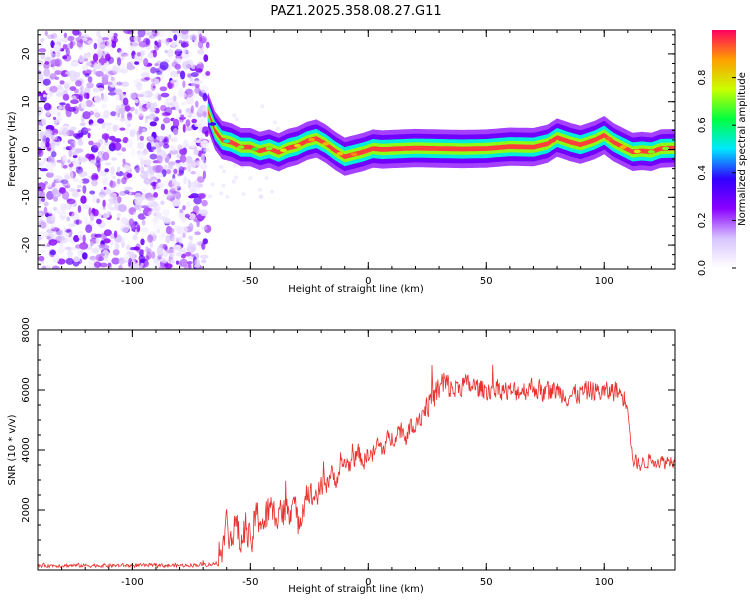  What do you see at coordinates (12, 149) in the screenshot?
I see `spectrogram-y-label: Frequency (Hz)` at bounding box center [12, 149].